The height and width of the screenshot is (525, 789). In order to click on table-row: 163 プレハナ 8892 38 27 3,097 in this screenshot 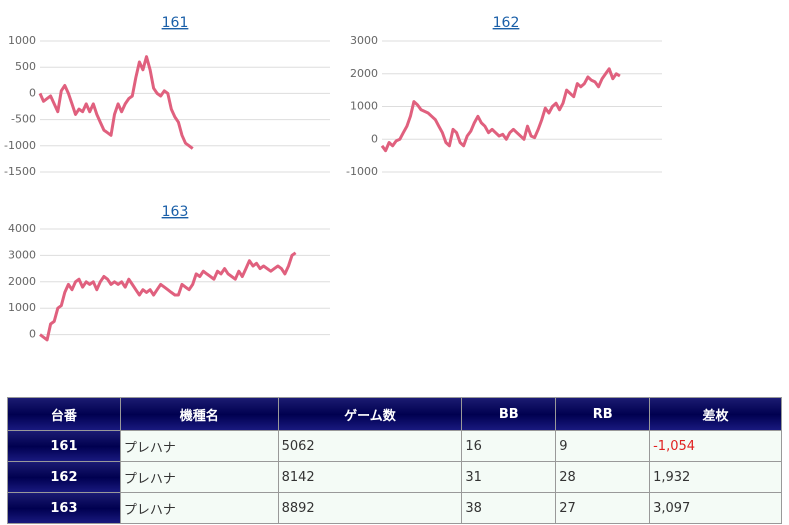, I will do `click(394, 508)`.